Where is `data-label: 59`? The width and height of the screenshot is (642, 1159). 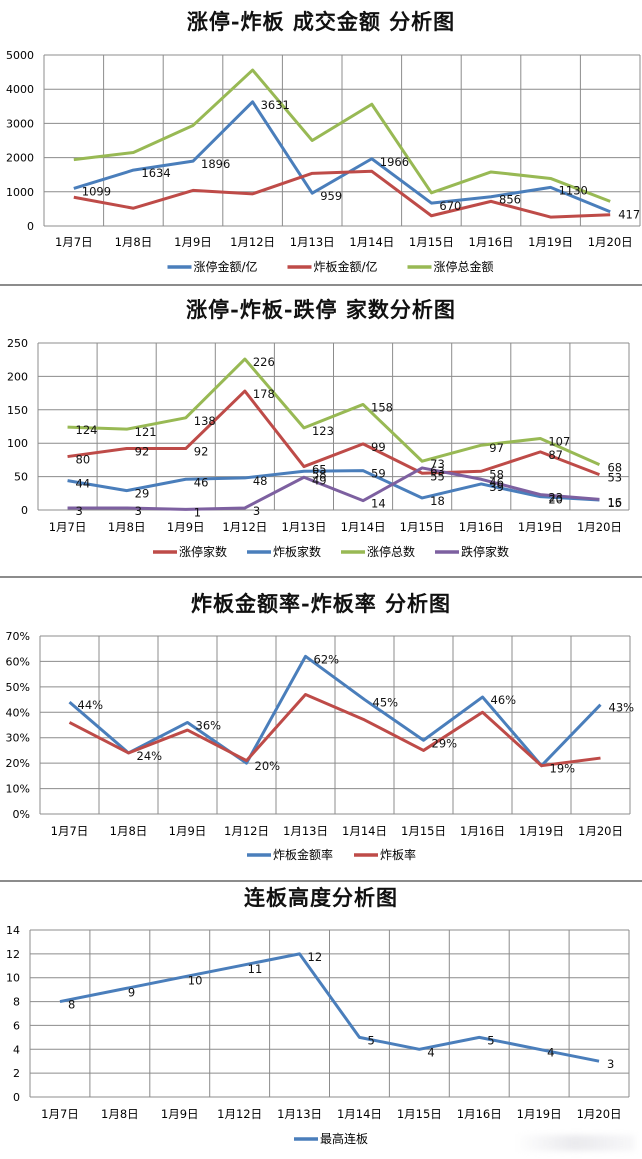
data-label: 59 is located at coordinates (378, 474).